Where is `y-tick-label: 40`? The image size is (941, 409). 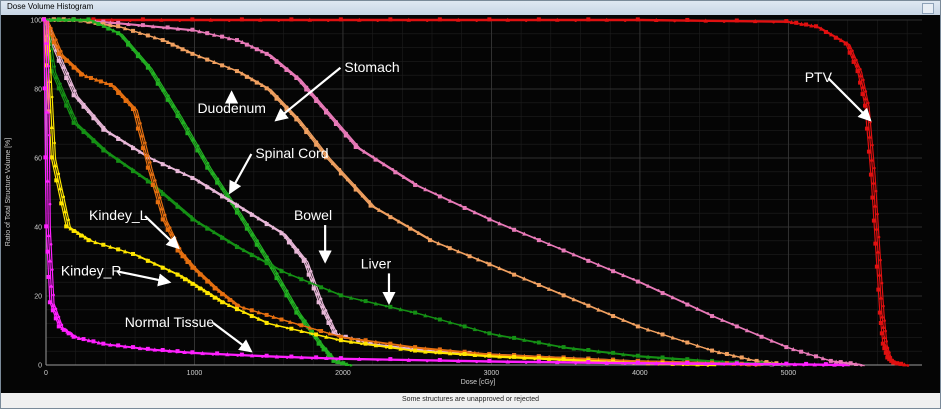
y-tick-label: 40 is located at coordinates (38, 228).